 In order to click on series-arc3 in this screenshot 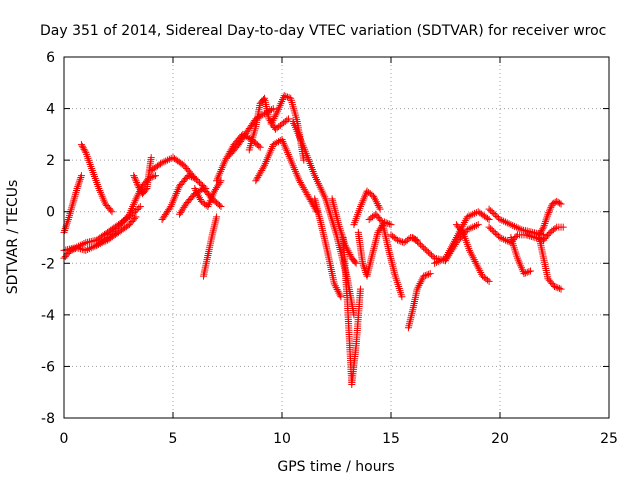, I will do `click(96, 178)`.